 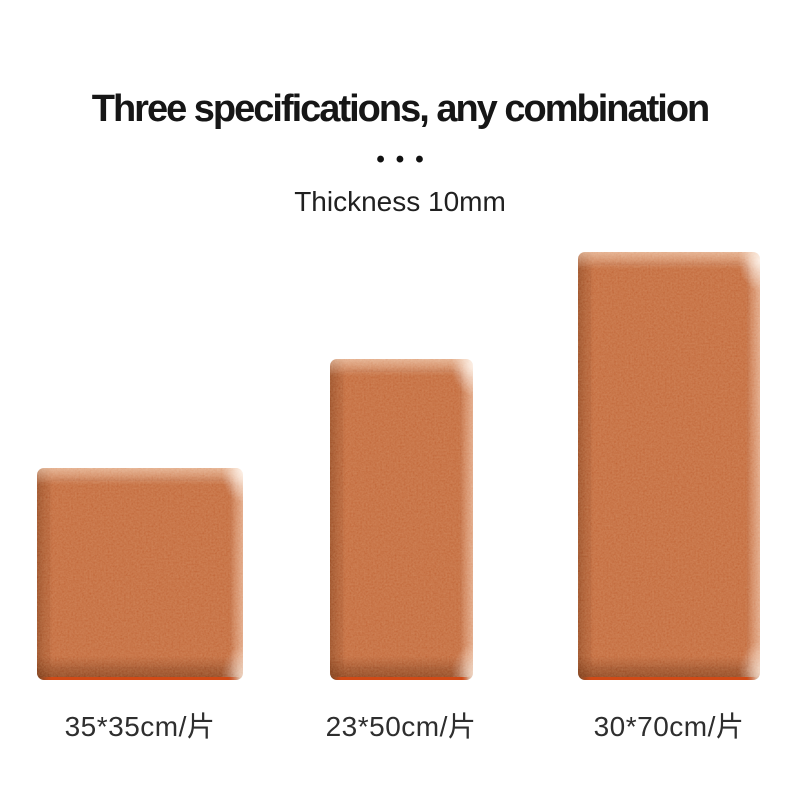 I want to click on panel-35x35, so click(x=140, y=574).